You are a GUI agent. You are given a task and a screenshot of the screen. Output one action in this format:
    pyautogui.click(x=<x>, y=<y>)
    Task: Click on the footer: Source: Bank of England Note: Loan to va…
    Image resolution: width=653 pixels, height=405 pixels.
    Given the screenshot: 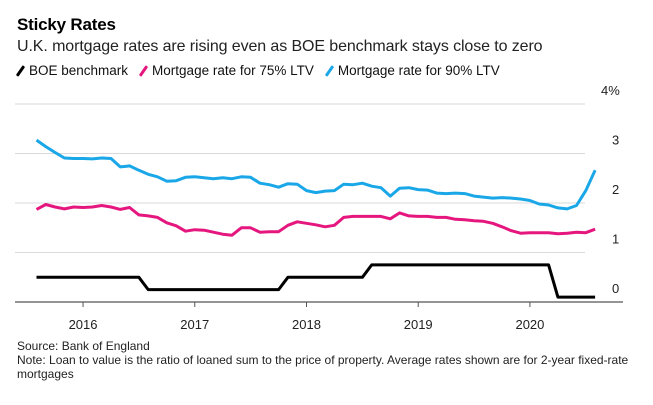 What is the action you would take?
    pyautogui.click(x=327, y=360)
    